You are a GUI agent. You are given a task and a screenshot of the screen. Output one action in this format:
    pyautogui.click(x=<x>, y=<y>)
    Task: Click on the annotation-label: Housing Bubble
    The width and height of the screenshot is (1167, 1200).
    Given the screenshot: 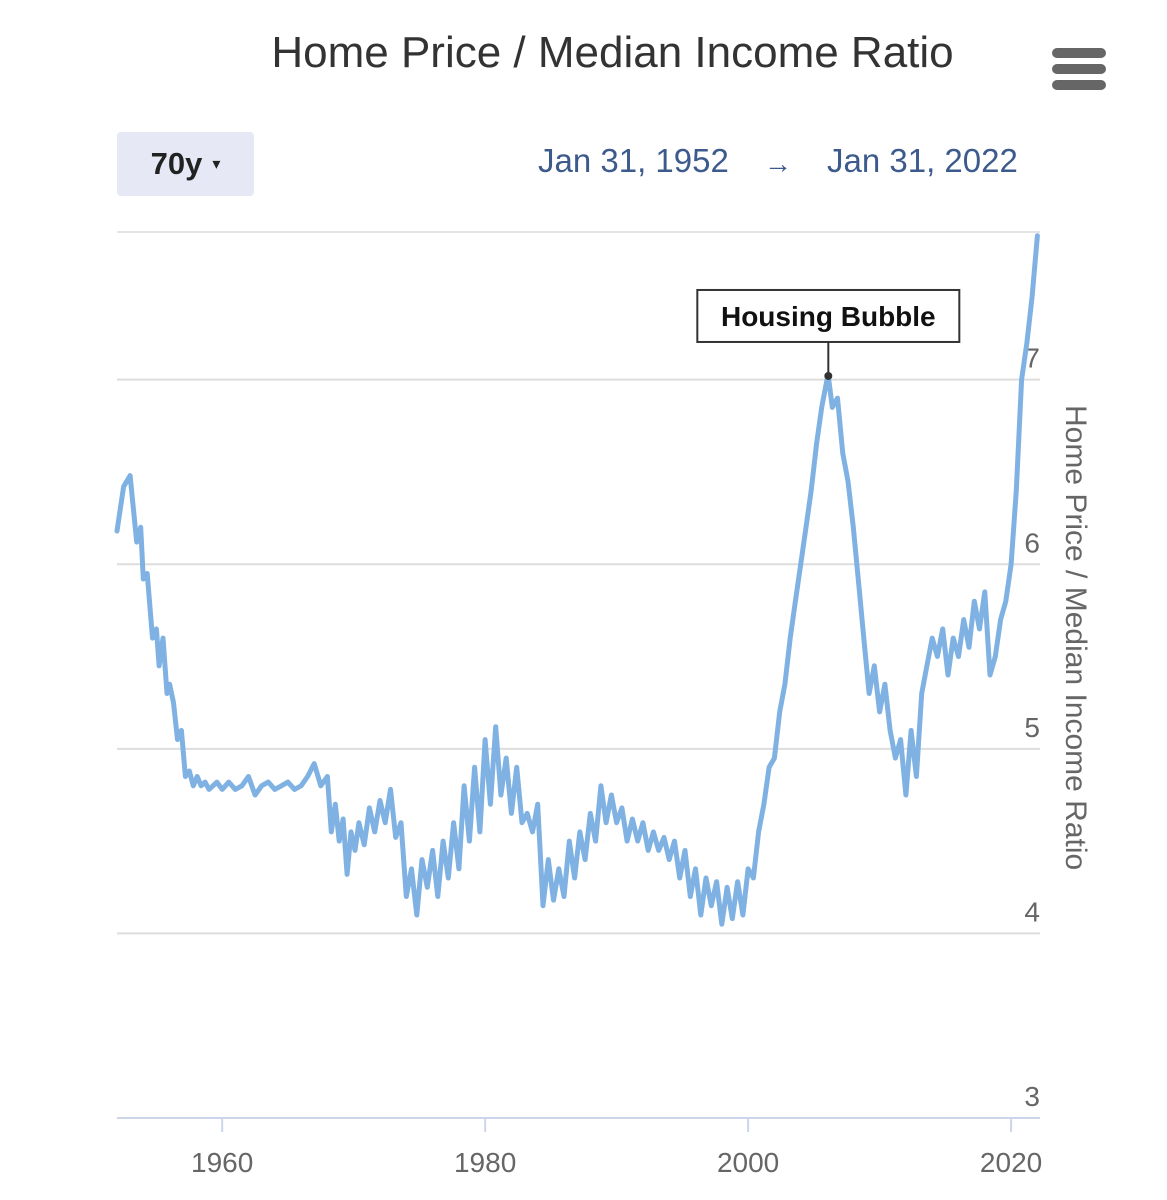 What is the action you would take?
    pyautogui.click(x=828, y=316)
    